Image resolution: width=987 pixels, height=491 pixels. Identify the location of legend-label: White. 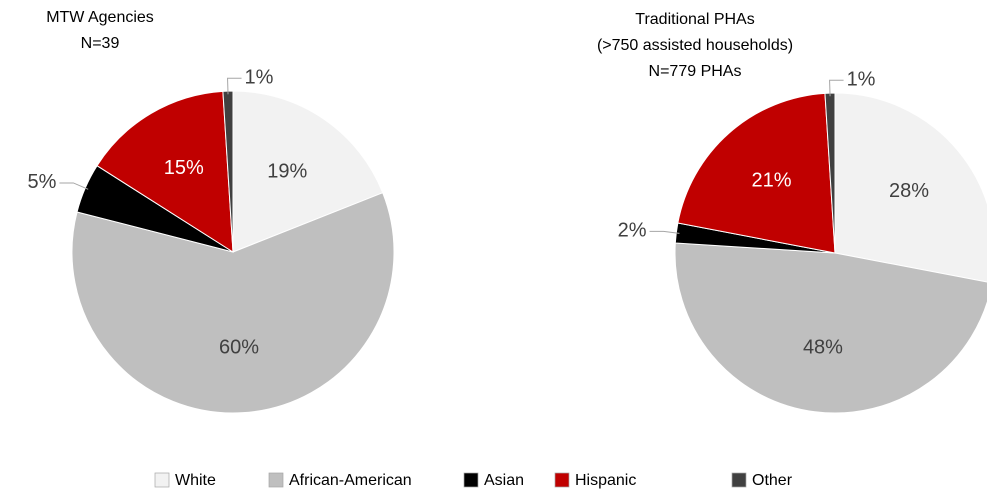
(195, 480).